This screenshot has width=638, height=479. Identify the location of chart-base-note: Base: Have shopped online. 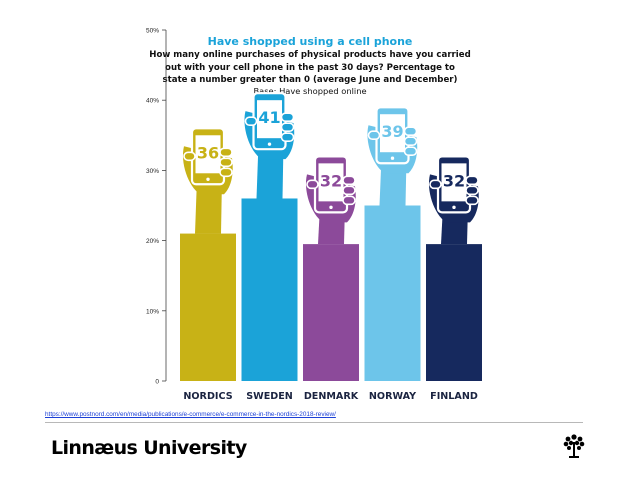
(309, 91).